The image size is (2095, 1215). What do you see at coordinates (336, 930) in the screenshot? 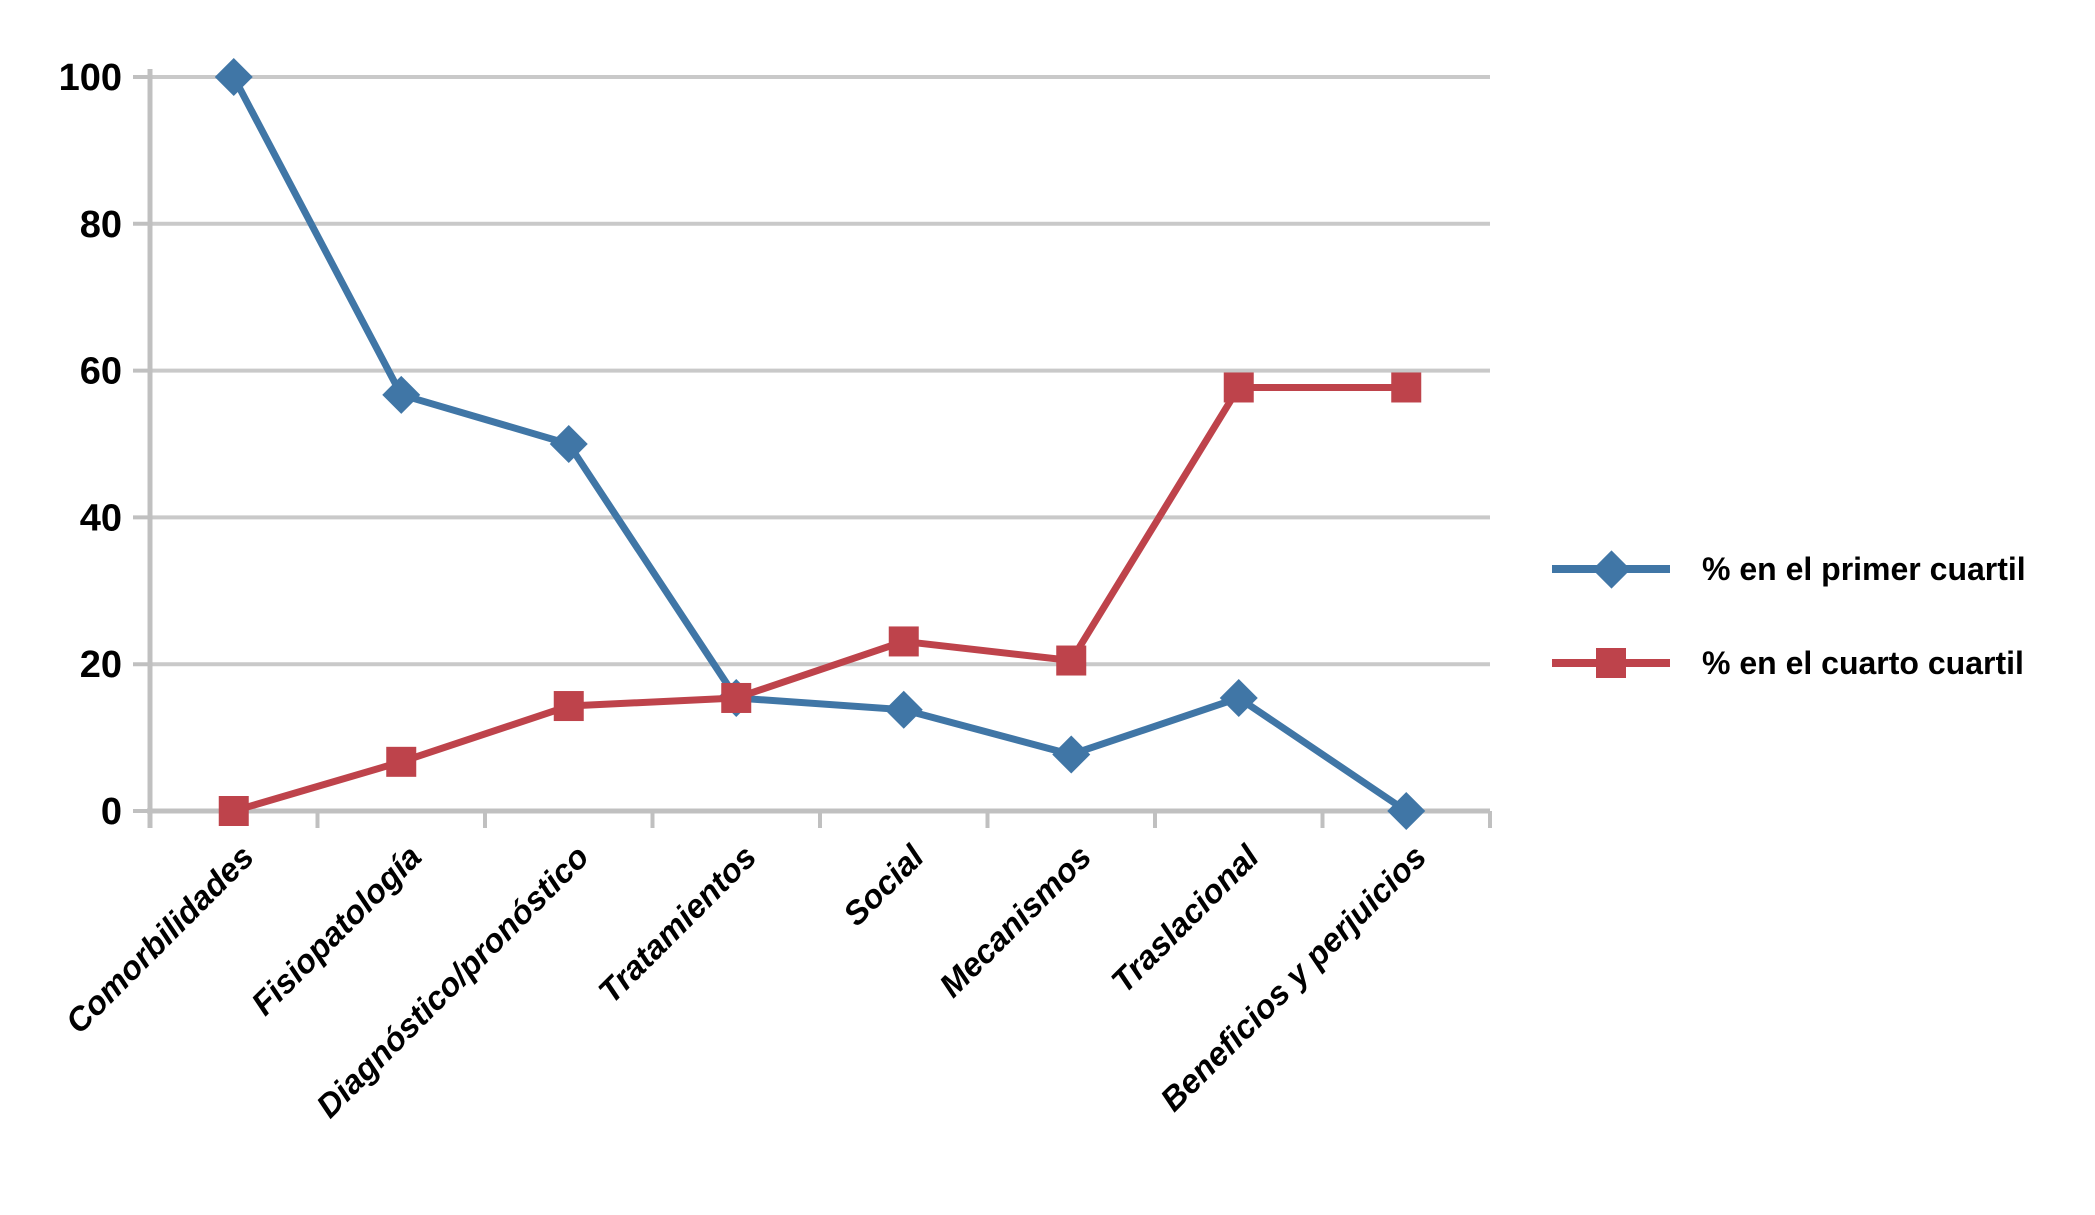
I see `x-category-label: Fisiopatología` at bounding box center [336, 930].